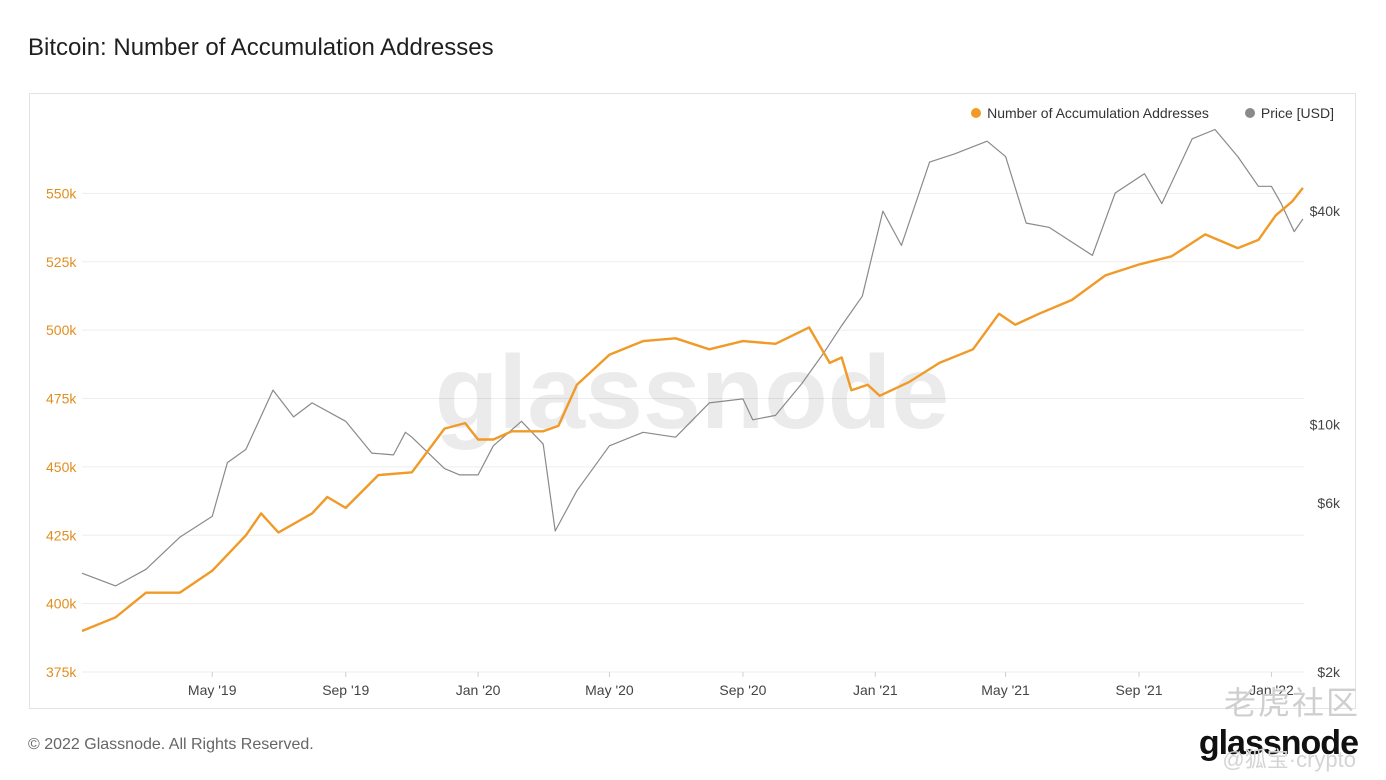  I want to click on y-left-tick-label: 550k, so click(61, 193).